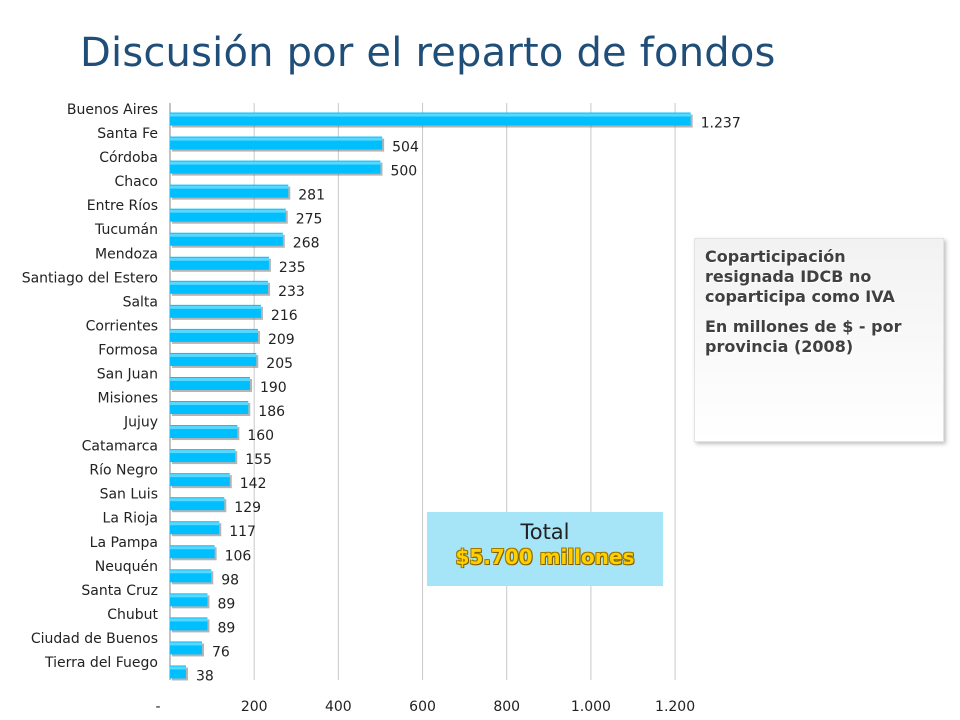 This screenshot has width=960, height=720. Describe the element at coordinates (254, 707) in the screenshot. I see `x-tick-label-1: 200` at that location.